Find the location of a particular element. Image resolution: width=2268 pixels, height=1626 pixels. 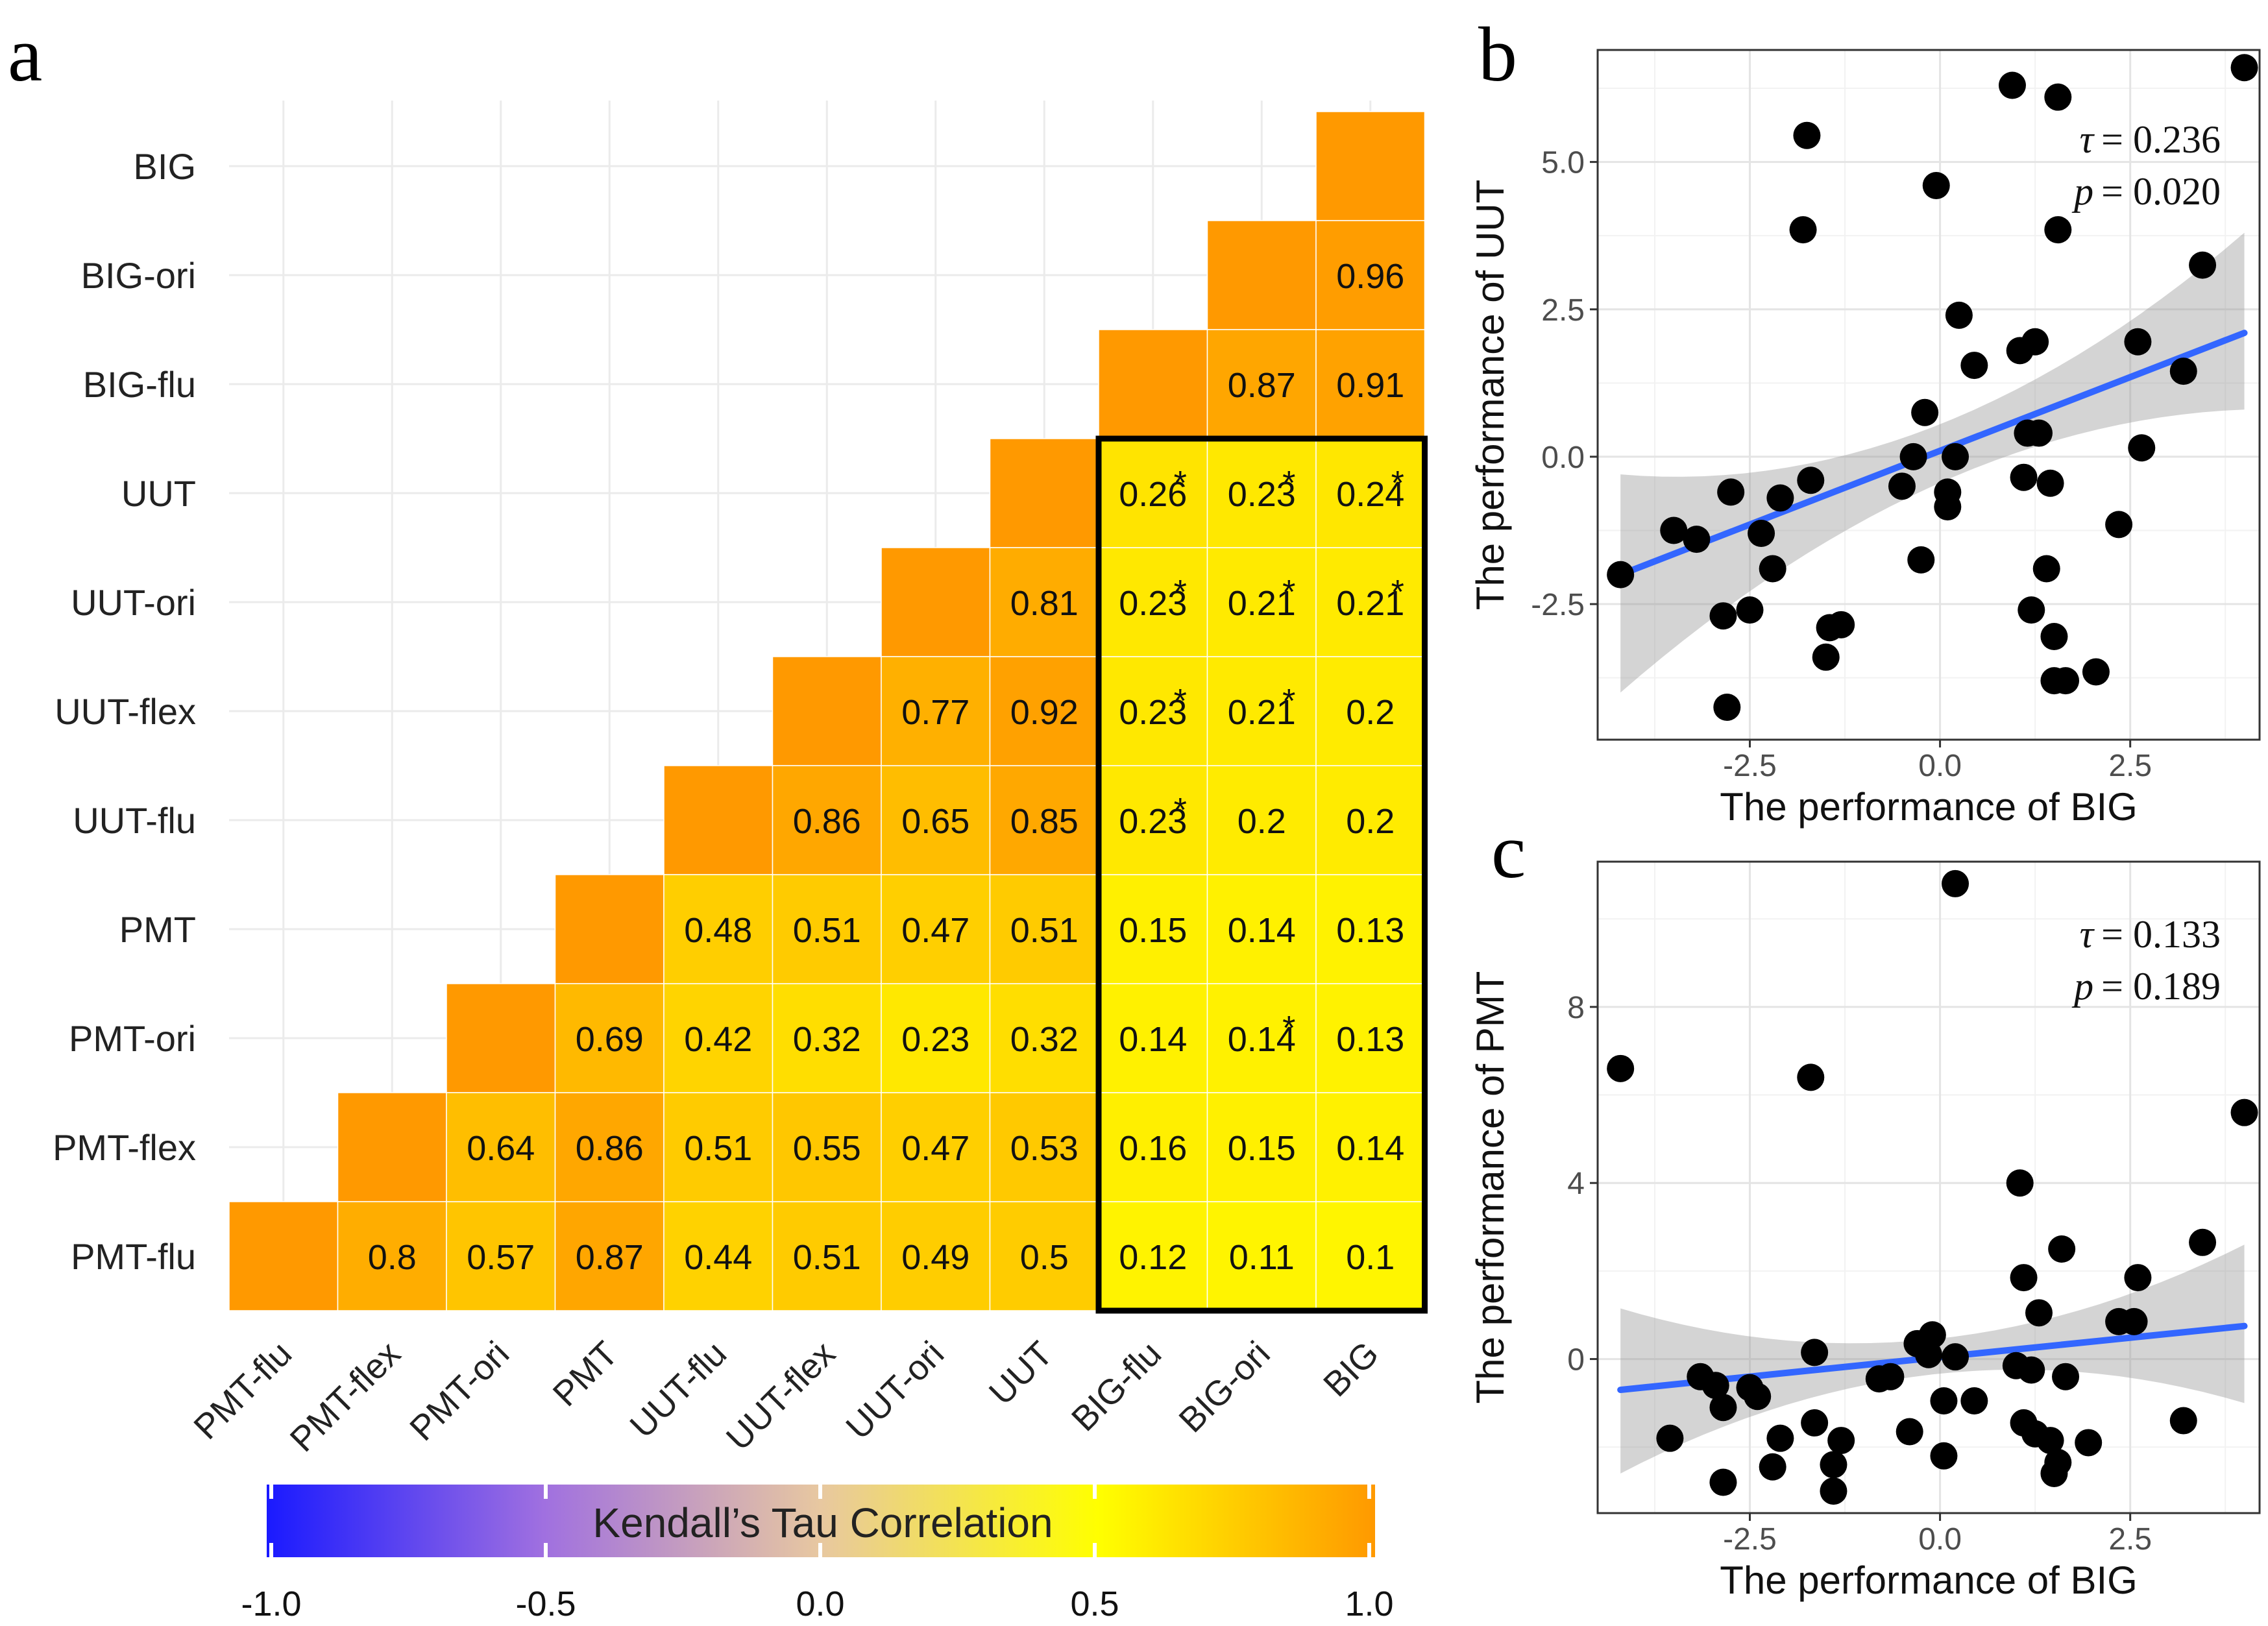

heatmap-value: 0.91 is located at coordinates (1370, 385).